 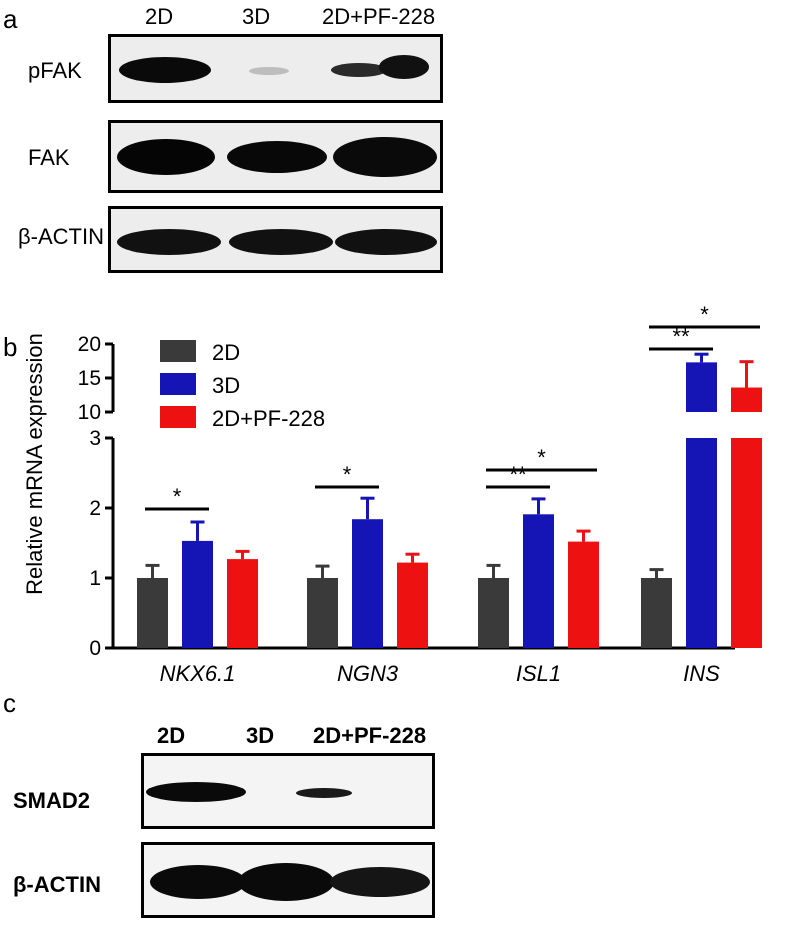 I want to click on panel-a-blot-pfak, so click(x=275, y=68).